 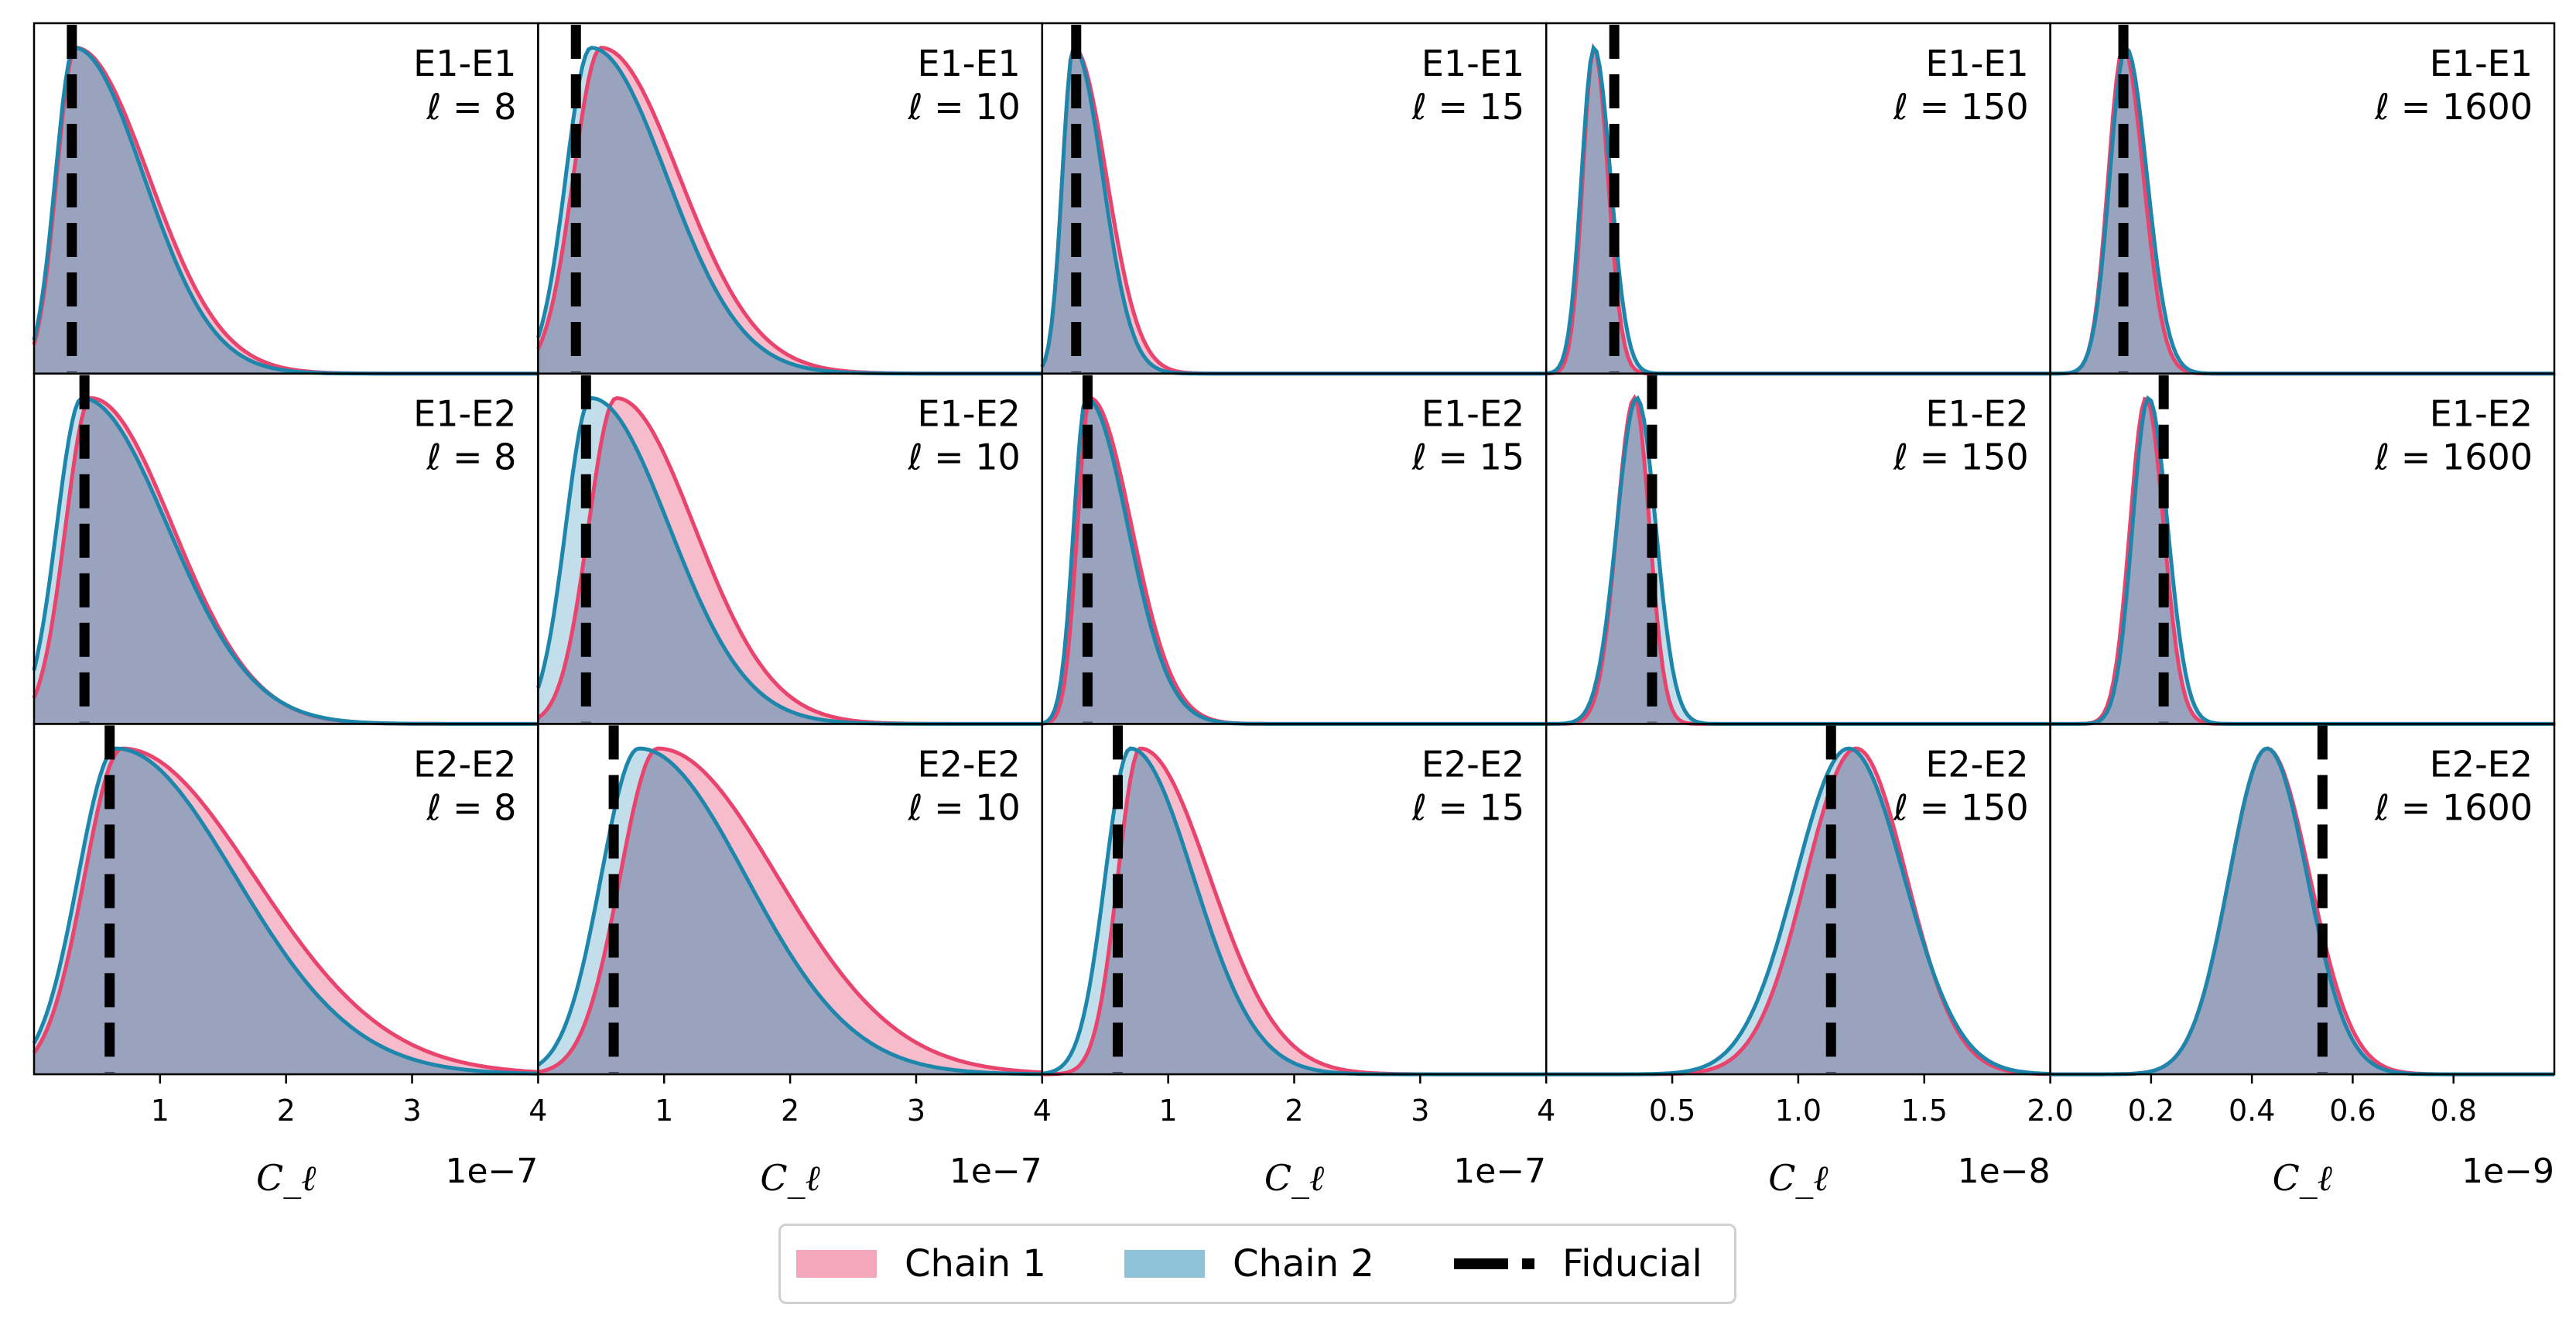 What do you see at coordinates (1294, 210) in the screenshot?
I see `overlap-fill-r1-c3` at bounding box center [1294, 210].